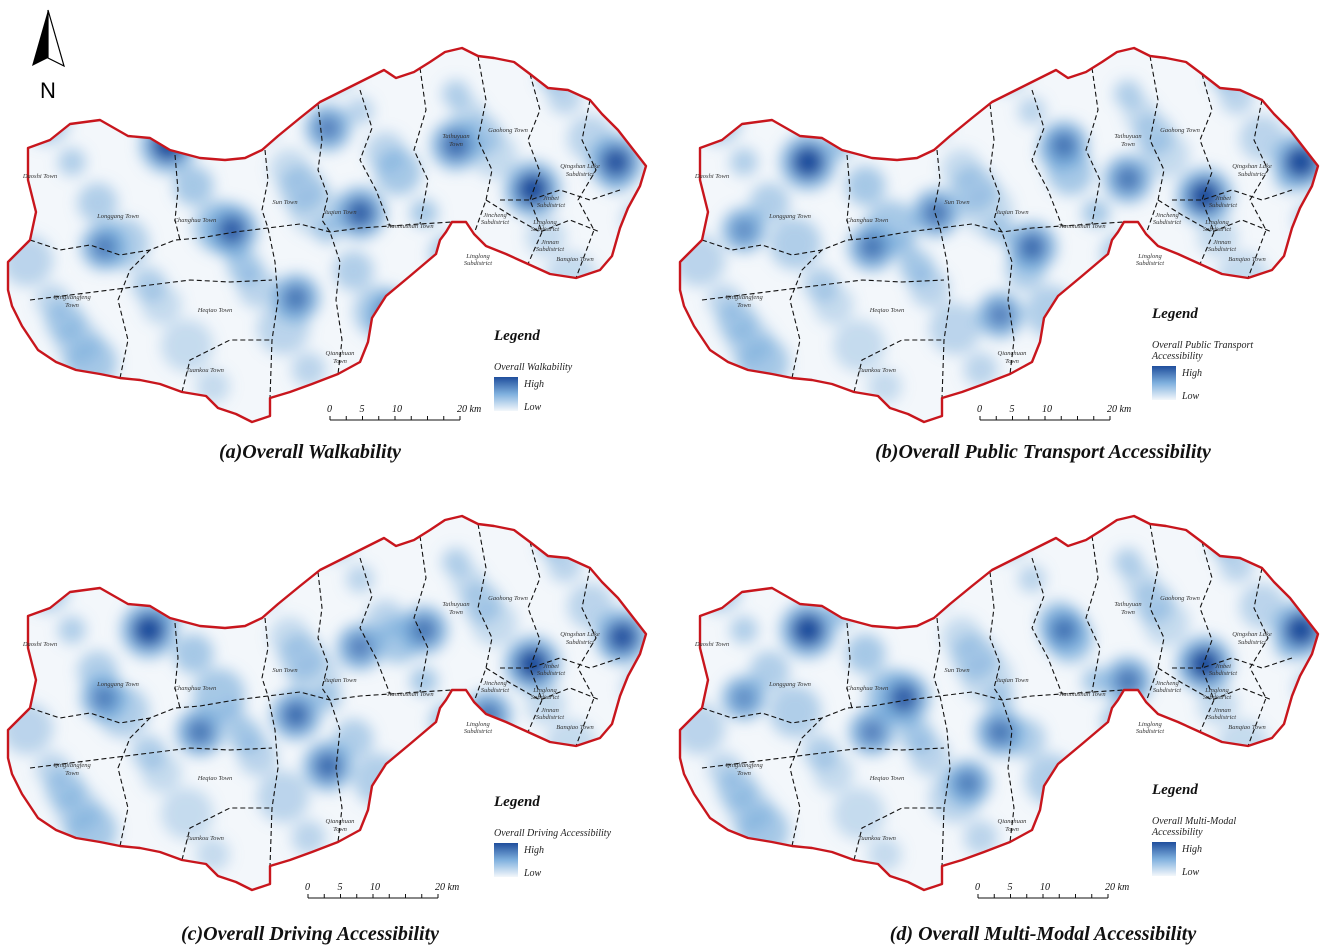 The height and width of the screenshot is (950, 1325). What do you see at coordinates (1052, 890) in the screenshot?
I see `scale-bar: 0 5 10 20 km` at bounding box center [1052, 890].